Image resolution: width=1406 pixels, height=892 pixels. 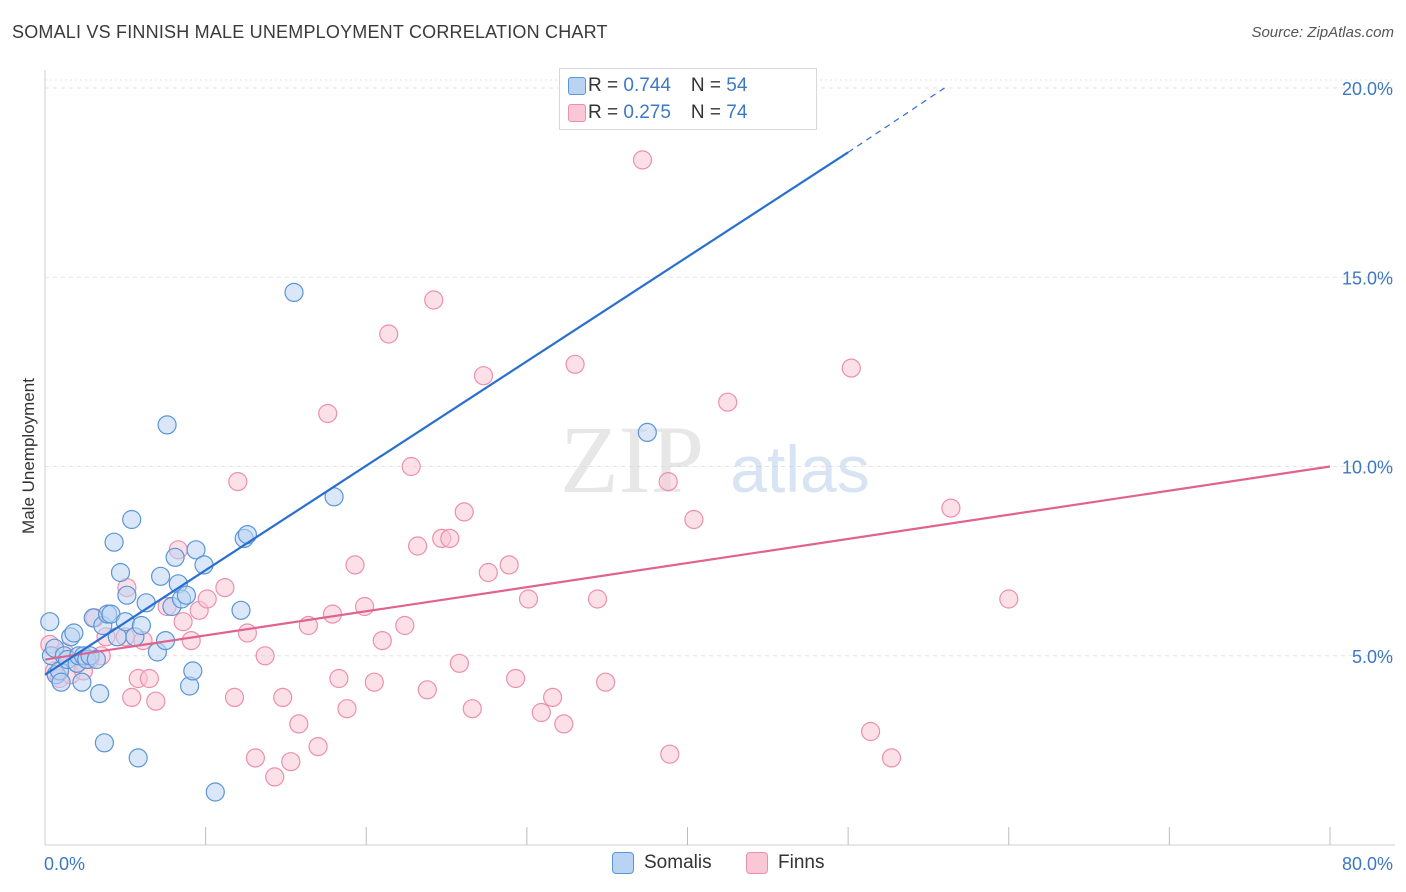 I want to click on legend-r-value: 0.275, so click(x=647, y=112).